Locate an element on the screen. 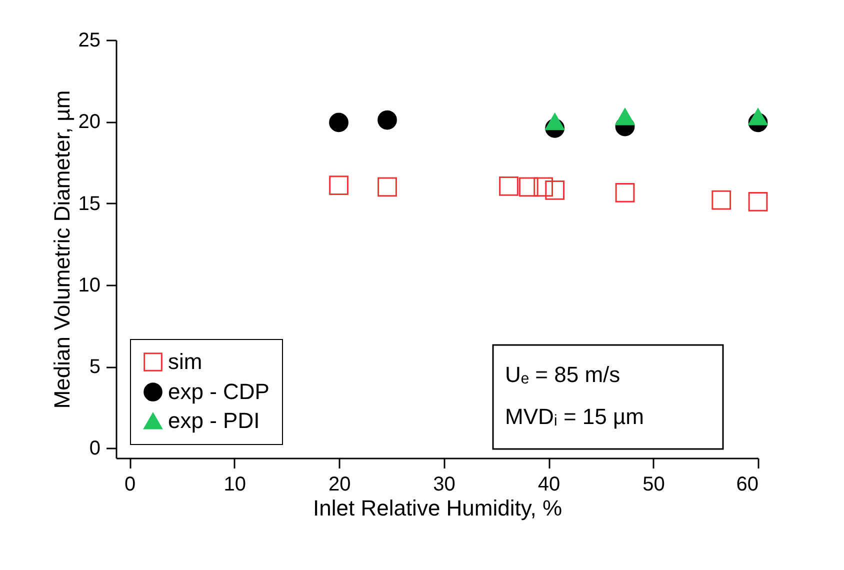 The width and height of the screenshot is (844, 570). x-tick-label: 30 is located at coordinates (444, 485).